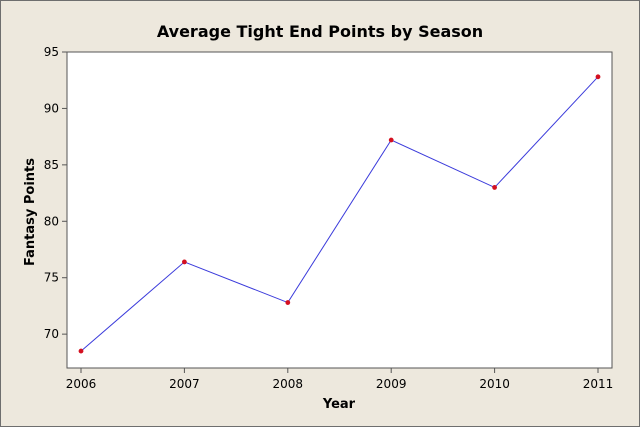 This screenshot has width=640, height=428. Describe the element at coordinates (51, 52) in the screenshot. I see `y-tick-label: 95` at that location.